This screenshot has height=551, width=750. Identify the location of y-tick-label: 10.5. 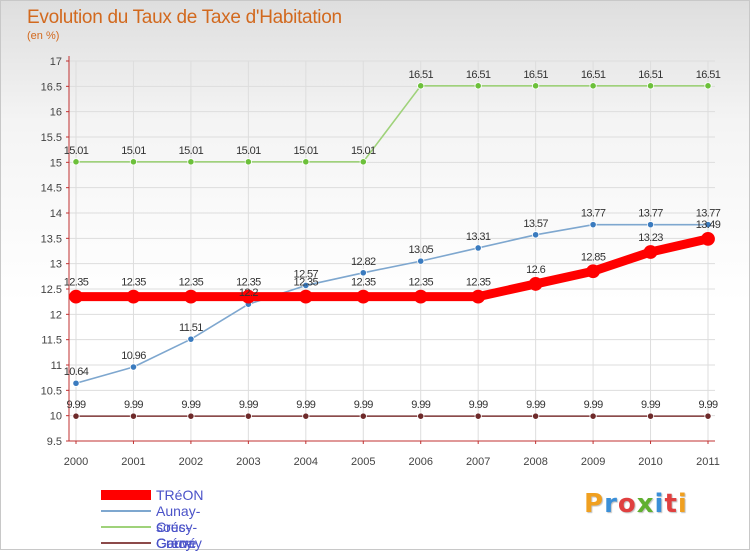
(51, 391).